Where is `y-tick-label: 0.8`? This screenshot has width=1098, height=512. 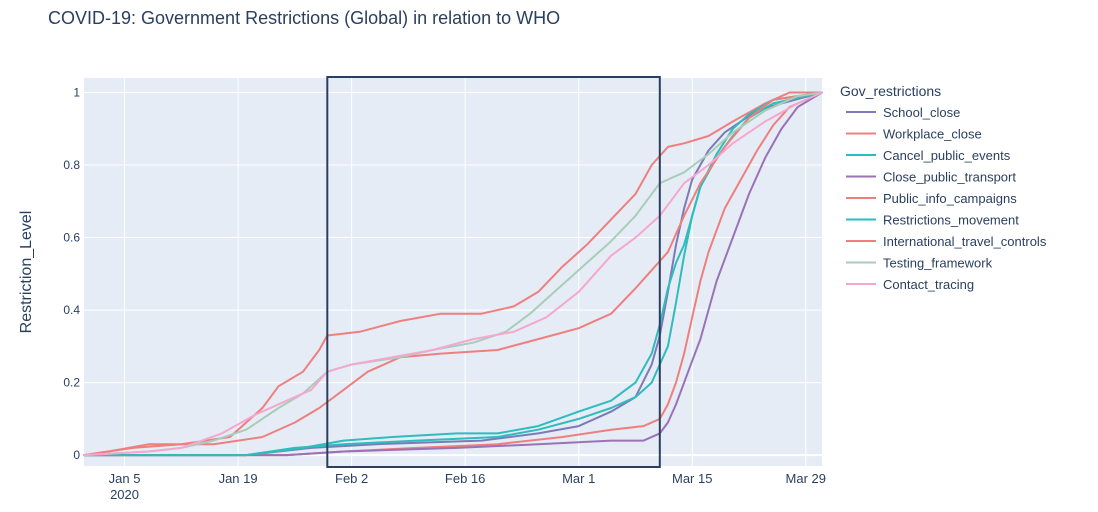 y-tick-label: 0.8 is located at coordinates (71, 165).